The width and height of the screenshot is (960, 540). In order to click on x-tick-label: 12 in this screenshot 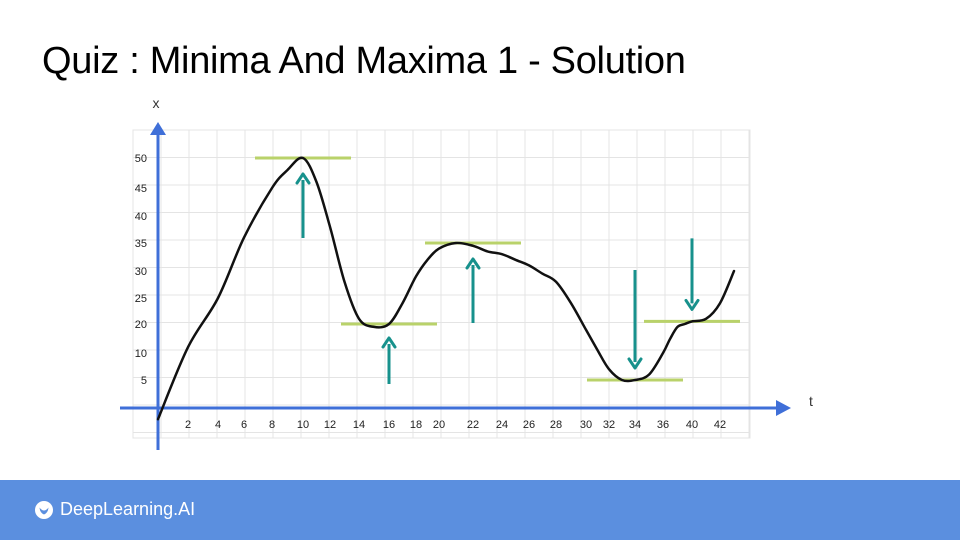, I will do `click(330, 425)`.